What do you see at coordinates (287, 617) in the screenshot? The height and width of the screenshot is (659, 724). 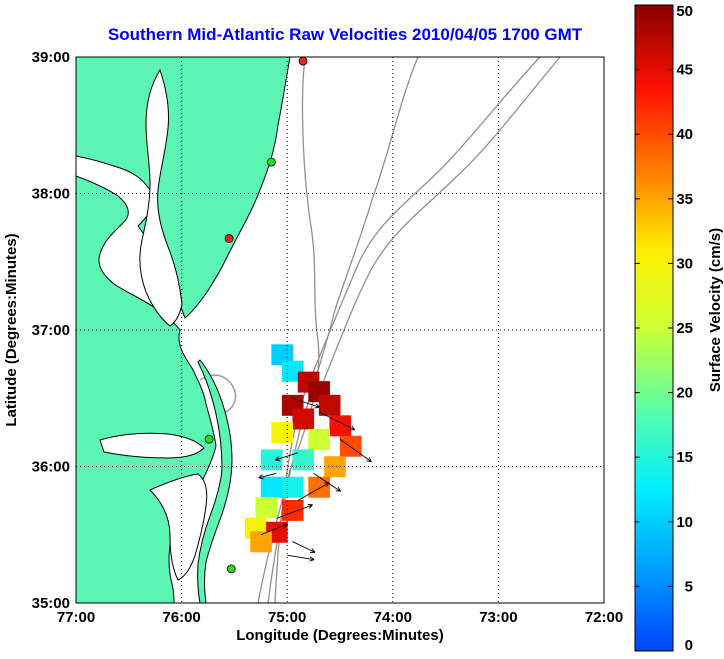 I see `x-tick-label: 75:00` at bounding box center [287, 617].